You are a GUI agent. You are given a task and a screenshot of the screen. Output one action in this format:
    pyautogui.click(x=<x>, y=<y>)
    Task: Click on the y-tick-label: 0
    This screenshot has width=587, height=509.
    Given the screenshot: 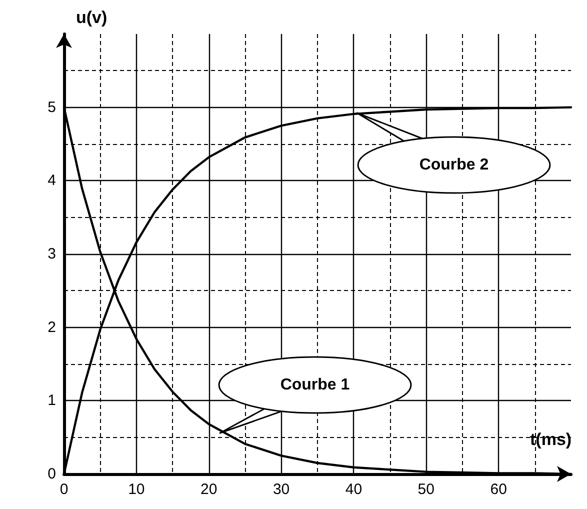 What is the action you would take?
    pyautogui.click(x=52, y=474)
    